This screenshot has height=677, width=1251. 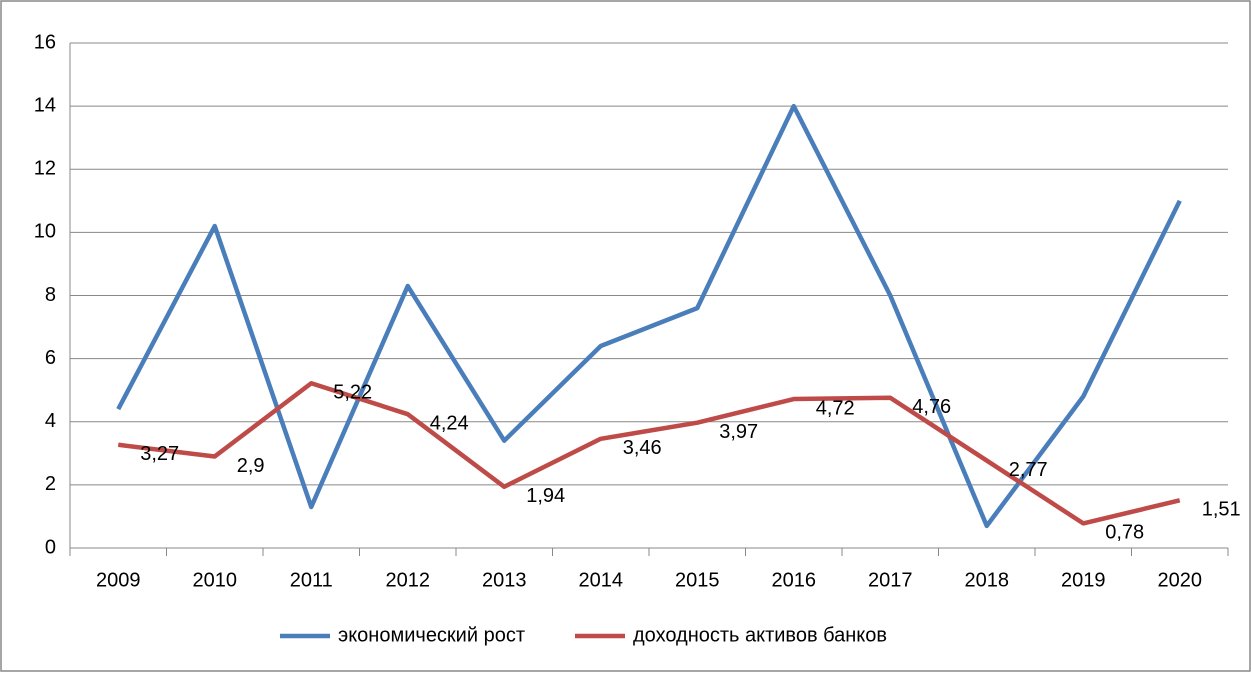 What do you see at coordinates (1028, 470) in the screenshot?
I see `data-label: 2,77` at bounding box center [1028, 470].